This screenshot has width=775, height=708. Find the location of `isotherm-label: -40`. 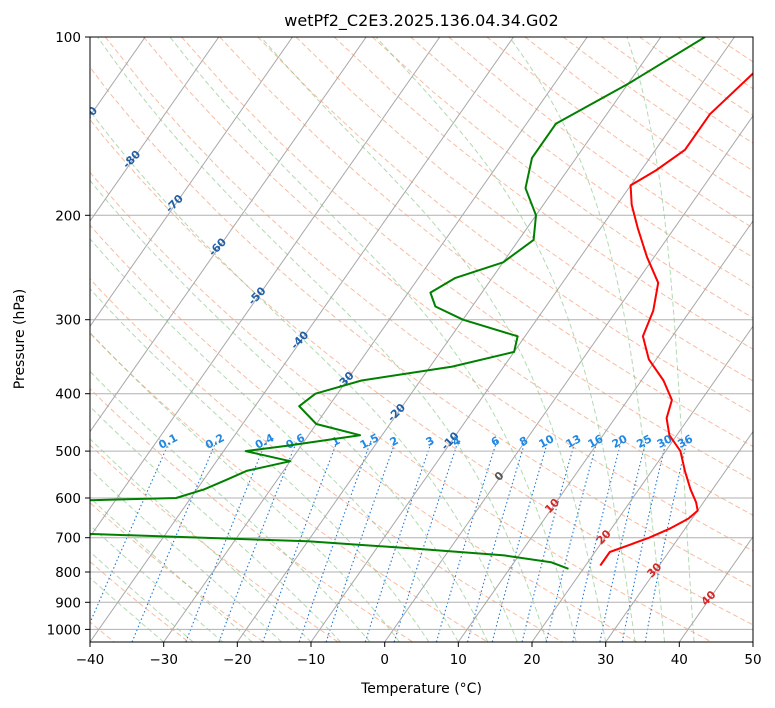

isotherm-label: -40 is located at coordinates (299, 340).